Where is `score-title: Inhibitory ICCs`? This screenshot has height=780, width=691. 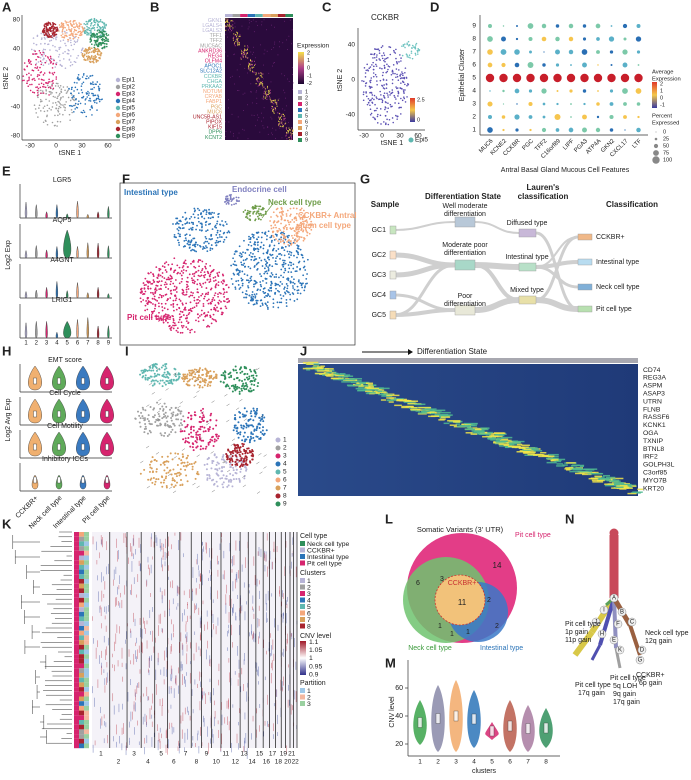 score-title: Inhibitory ICCs is located at coordinates (65, 459).